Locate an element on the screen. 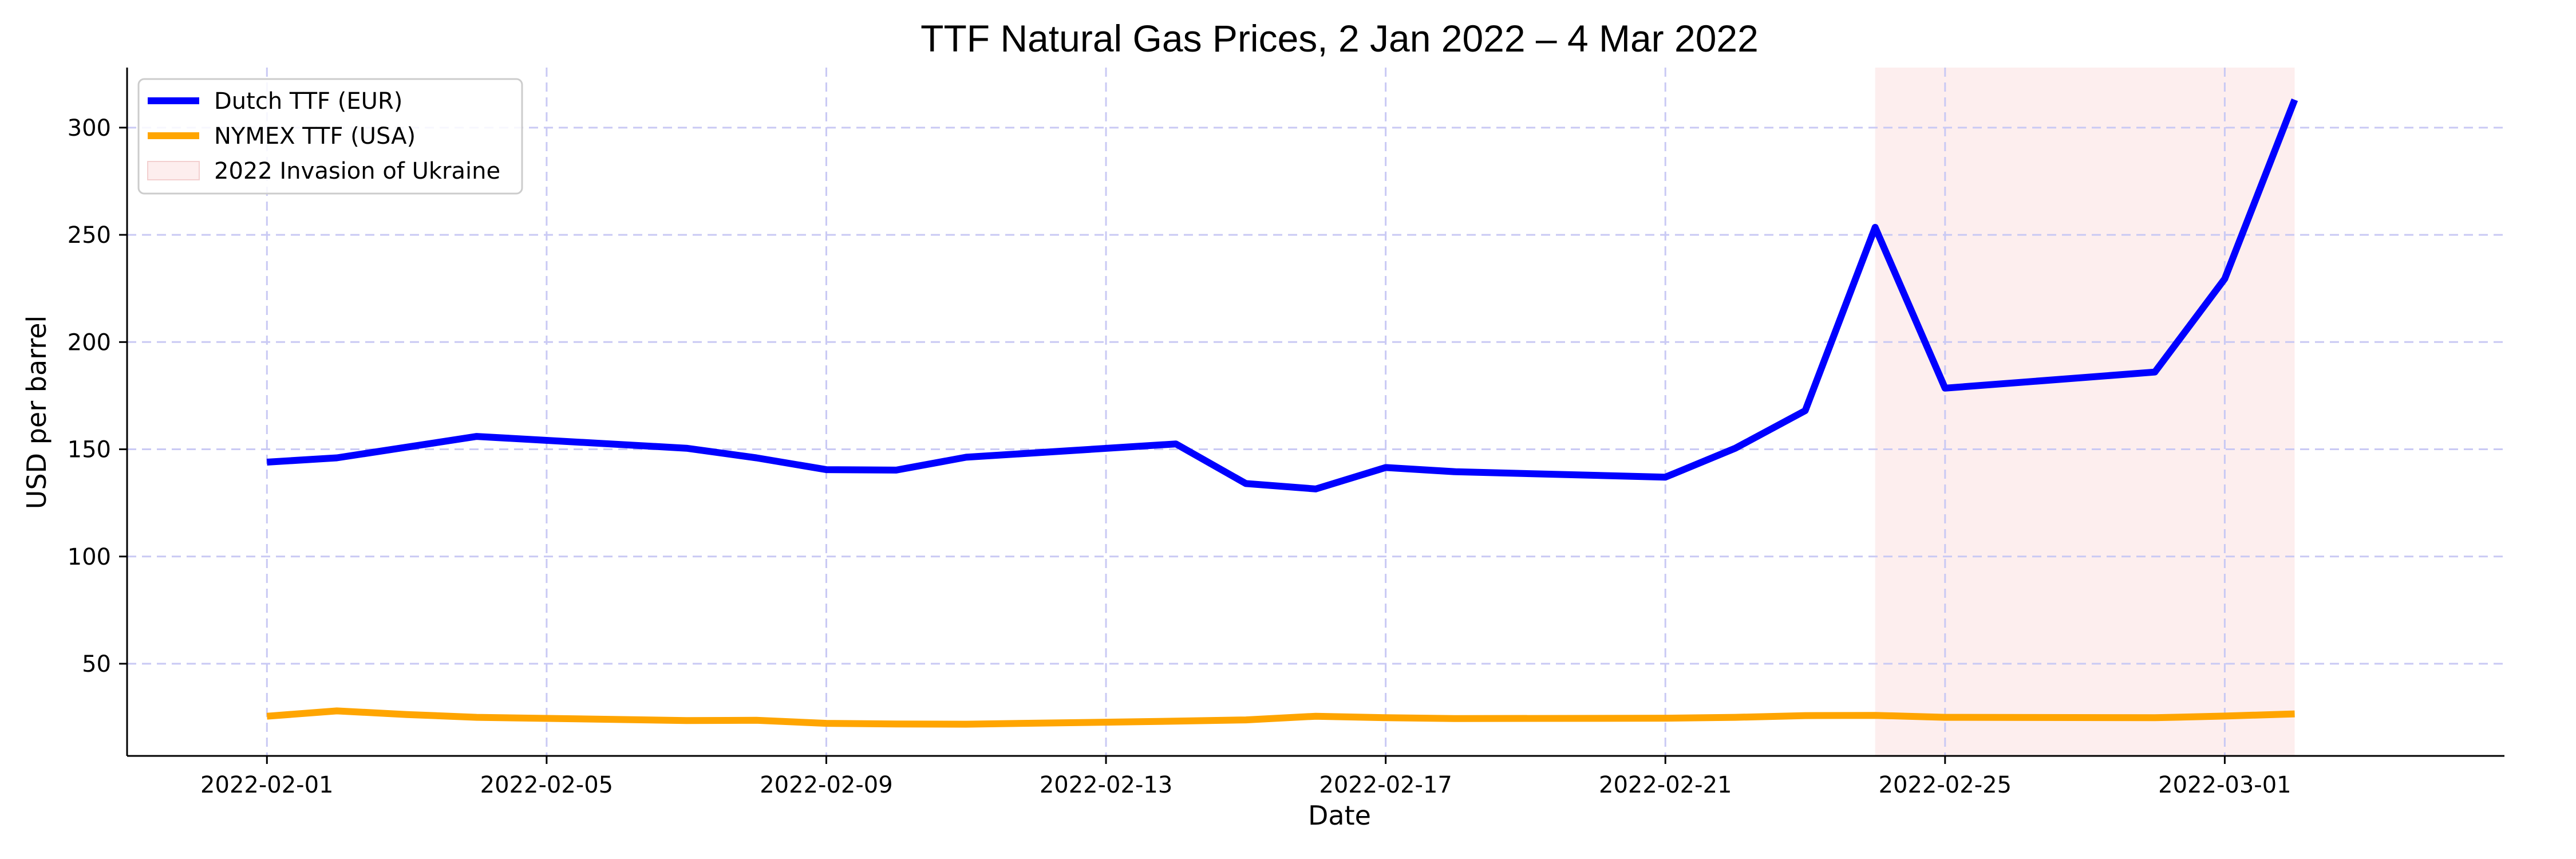 This screenshot has height=859, width=2576. invasion-shaded-region is located at coordinates (2085, 412).